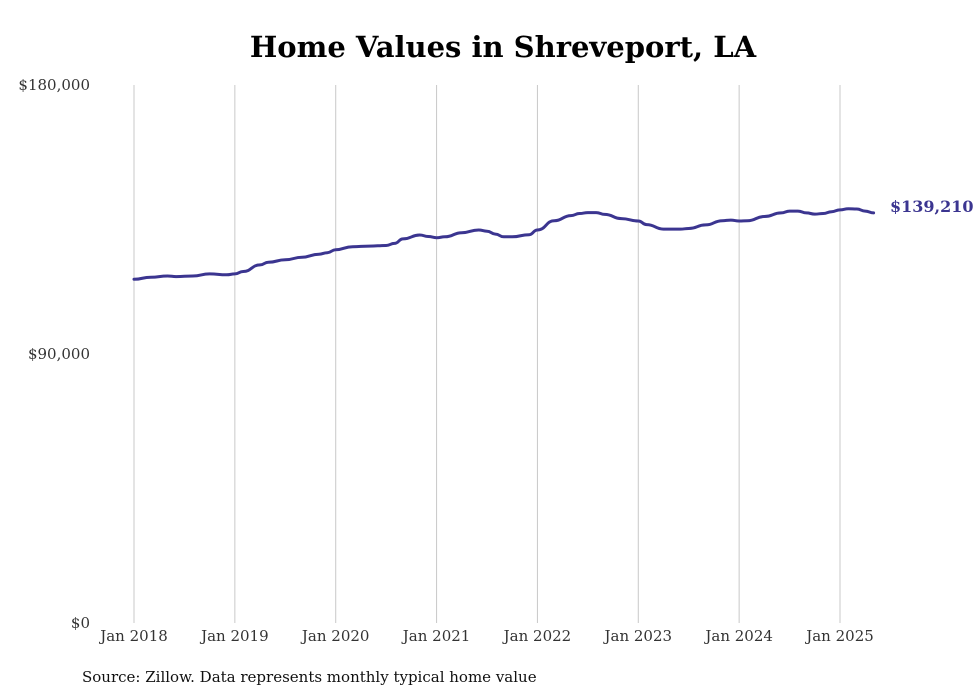 The image size is (980, 699). What do you see at coordinates (537, 636) in the screenshot?
I see `x-tick-label: Jan 2022` at bounding box center [537, 636].